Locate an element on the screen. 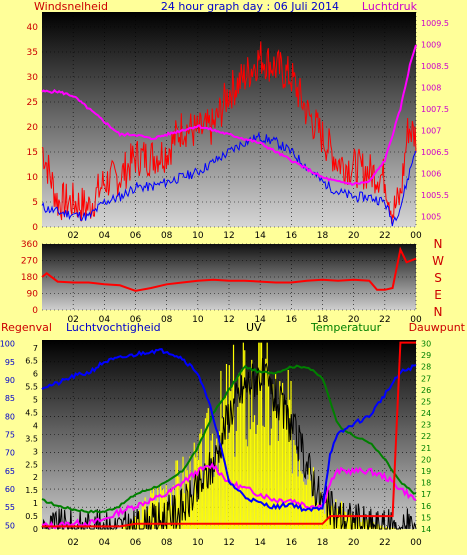  panel2-grid is located at coordinates (229, 277).